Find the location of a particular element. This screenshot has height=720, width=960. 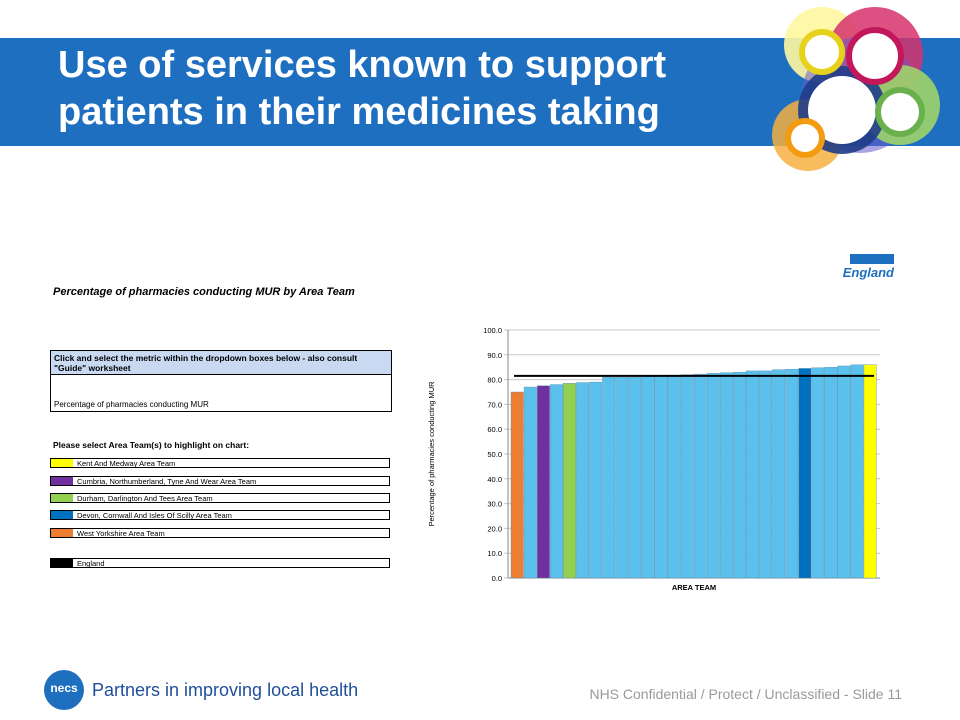

y-axis-label: Percentage of pharmacies conducting MUR is located at coordinates (431, 454).